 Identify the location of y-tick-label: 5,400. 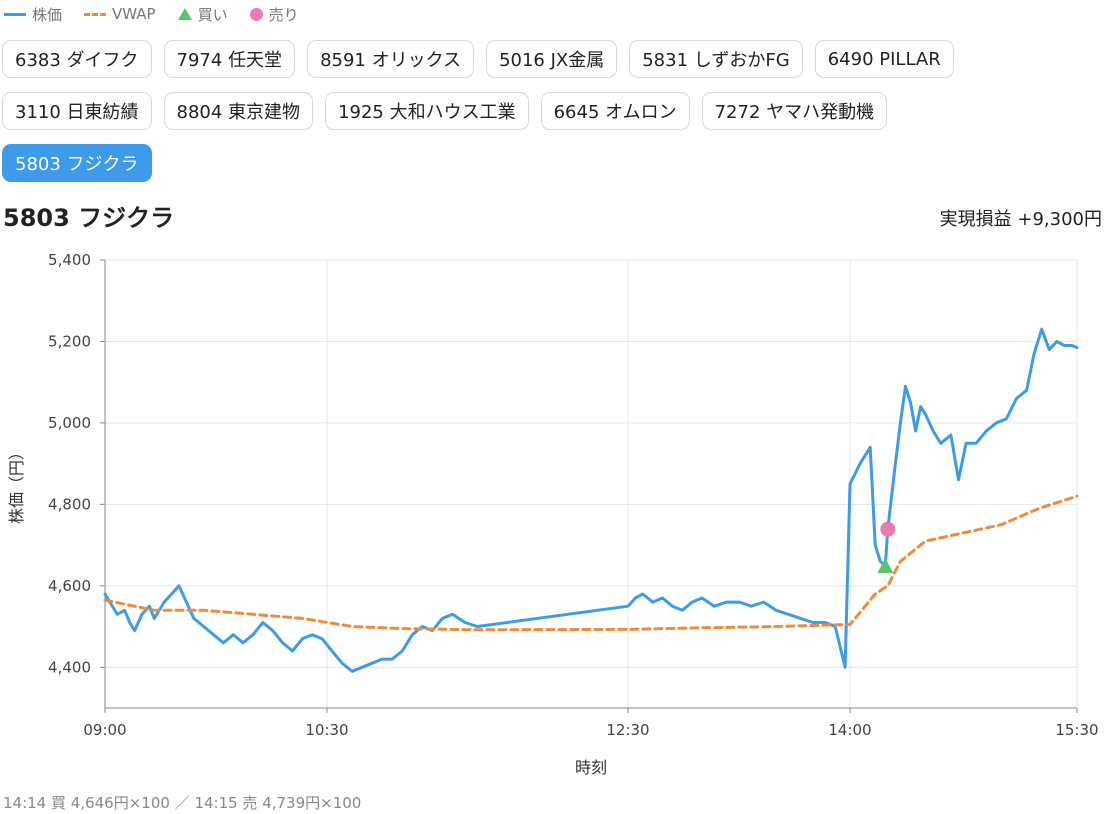
(69, 260).